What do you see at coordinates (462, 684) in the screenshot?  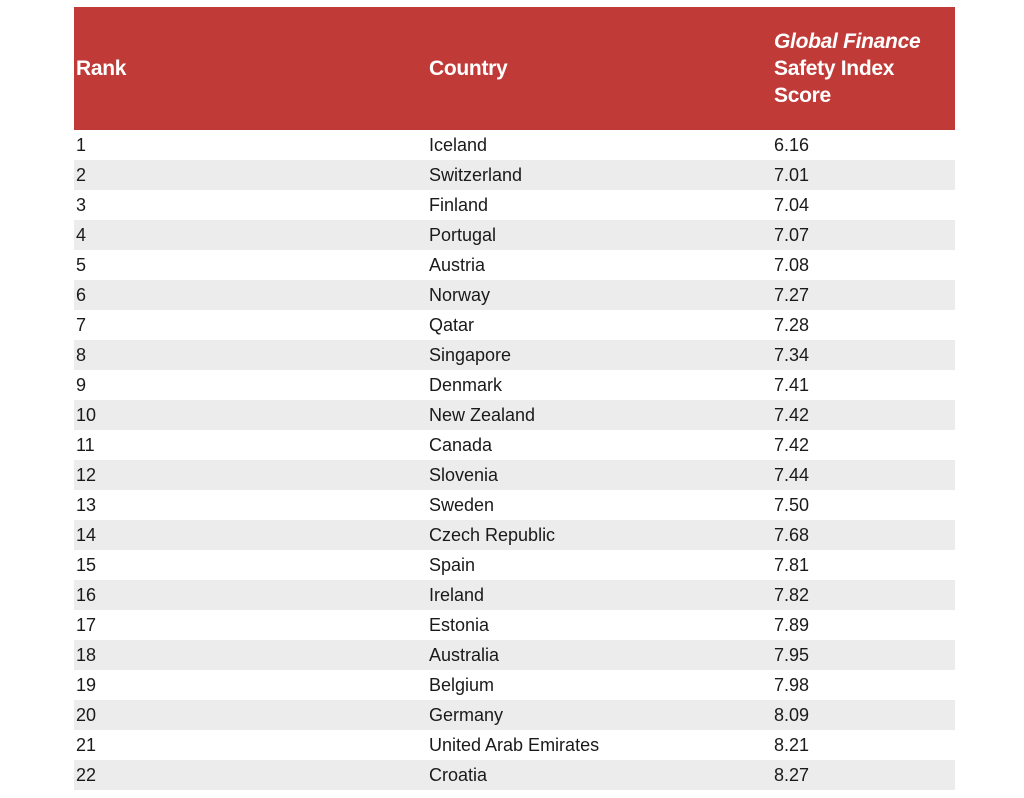 I see `country-cell: Belgium` at bounding box center [462, 684].